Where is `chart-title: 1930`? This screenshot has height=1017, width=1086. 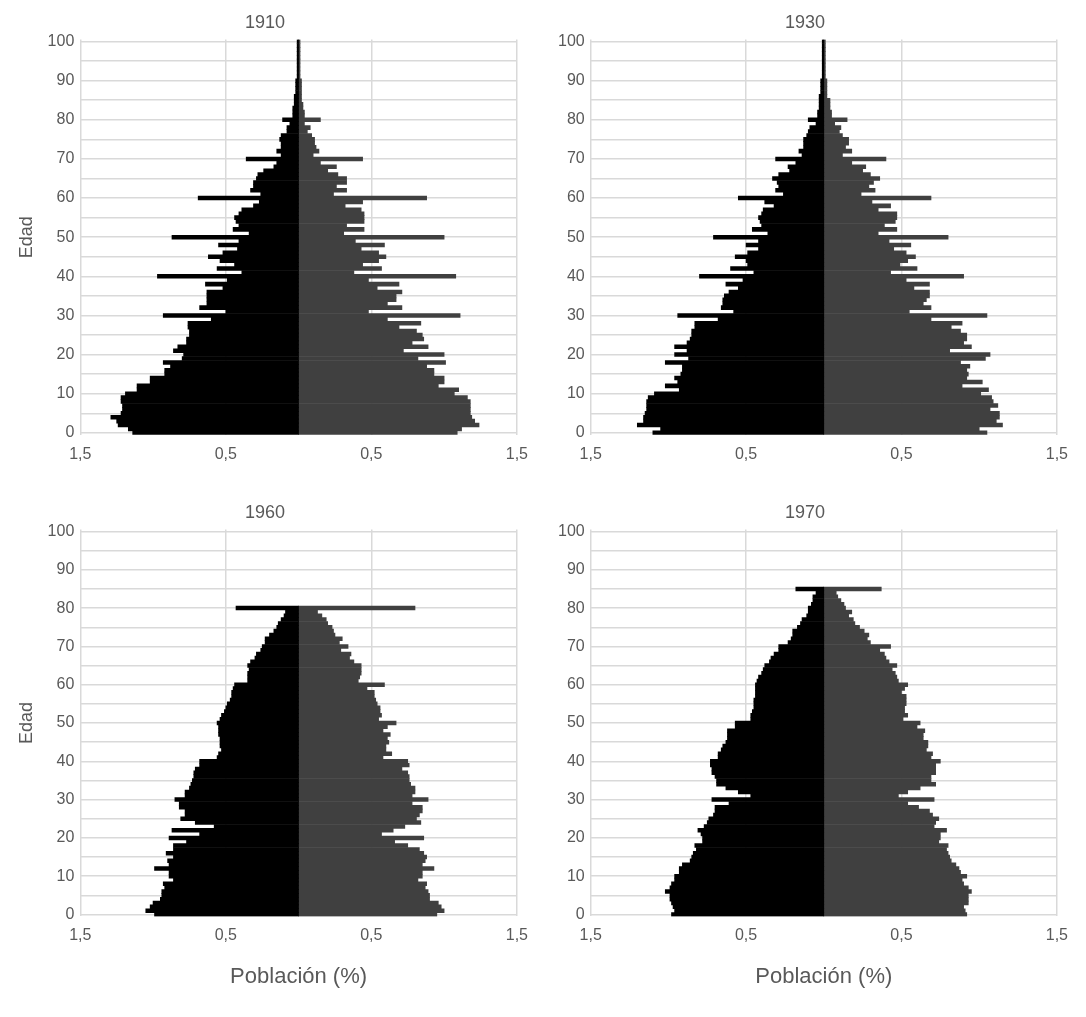 chart-title: 1930 is located at coordinates (805, 21).